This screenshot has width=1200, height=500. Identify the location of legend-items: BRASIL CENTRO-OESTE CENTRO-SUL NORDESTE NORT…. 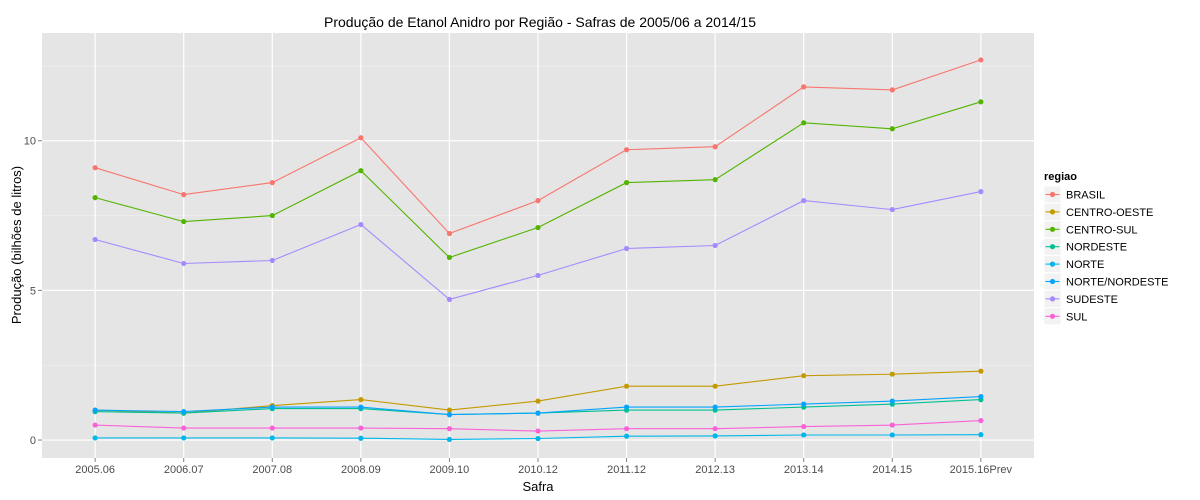
(1105, 255).